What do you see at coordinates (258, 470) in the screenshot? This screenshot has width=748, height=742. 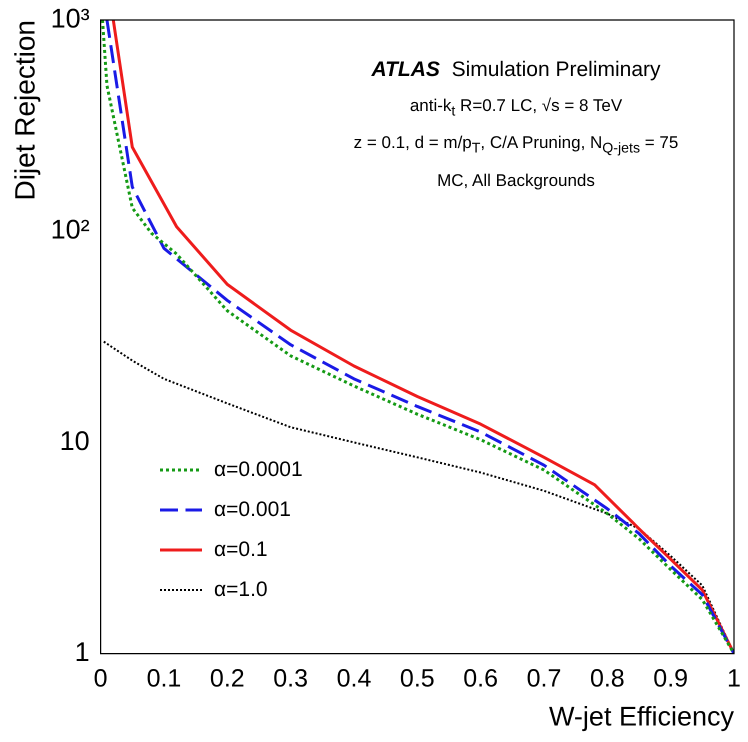 I see `legend-label: α=0.0001` at bounding box center [258, 470].